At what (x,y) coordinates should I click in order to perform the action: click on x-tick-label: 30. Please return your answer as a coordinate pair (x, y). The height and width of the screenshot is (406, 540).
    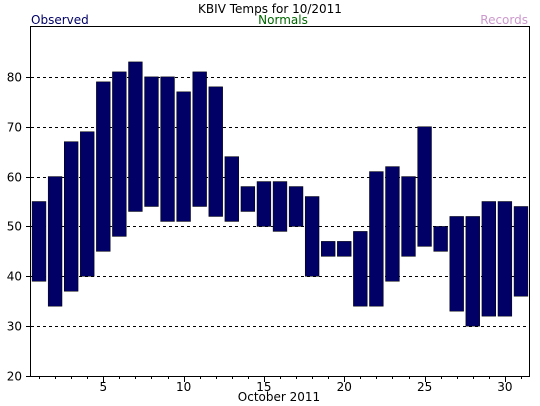
    Looking at the image, I should click on (504, 387).